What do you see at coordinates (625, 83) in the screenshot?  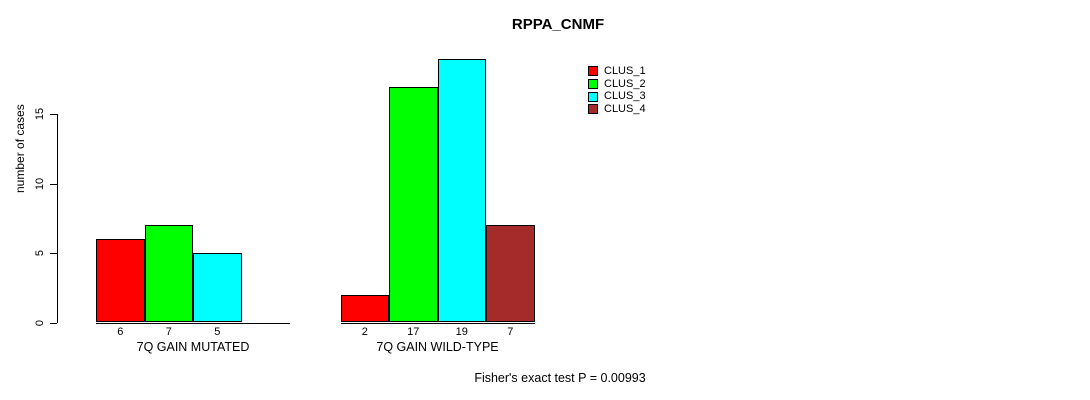 I see `legend-label-clus-2: CLUS_2` at bounding box center [625, 83].